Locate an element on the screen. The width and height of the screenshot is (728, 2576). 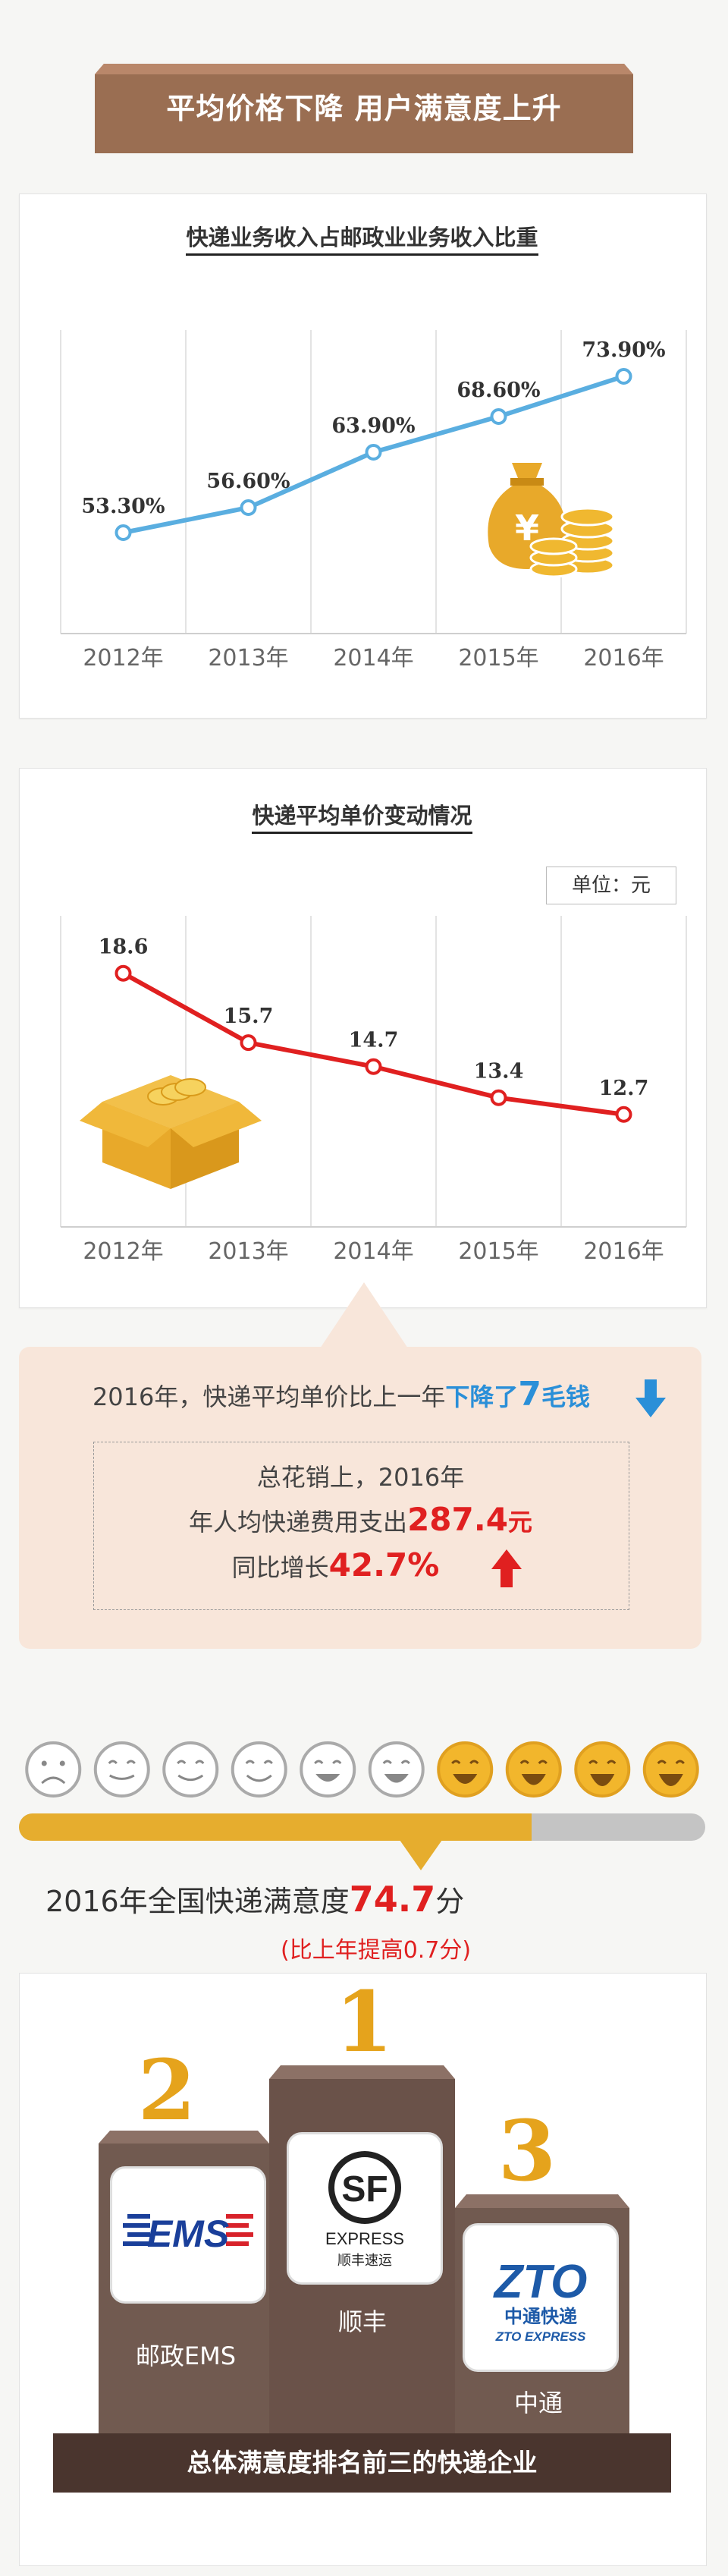
svg-text: SF is located at coordinates (364, 2189).